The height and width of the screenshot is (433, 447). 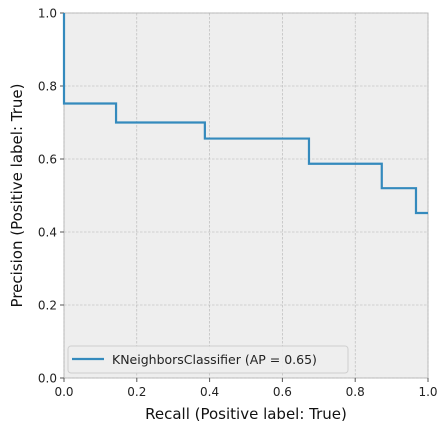 What do you see at coordinates (136, 392) in the screenshot?
I see `x-tick-label: 0.2` at bounding box center [136, 392].